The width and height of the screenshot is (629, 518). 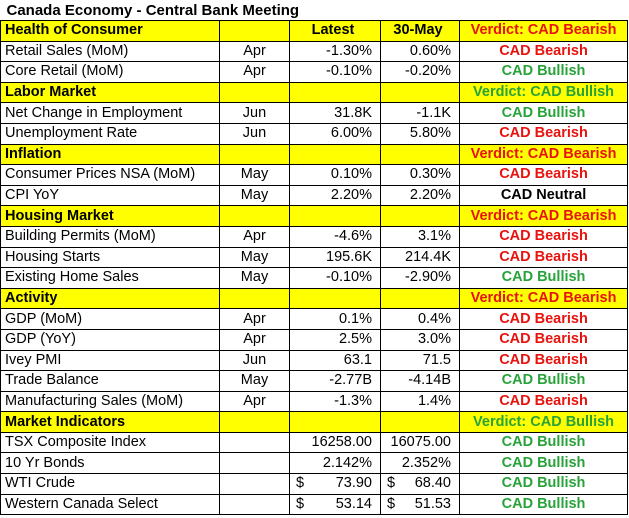 What do you see at coordinates (110, 504) in the screenshot?
I see `indicator-label: Western Canada Select` at bounding box center [110, 504].